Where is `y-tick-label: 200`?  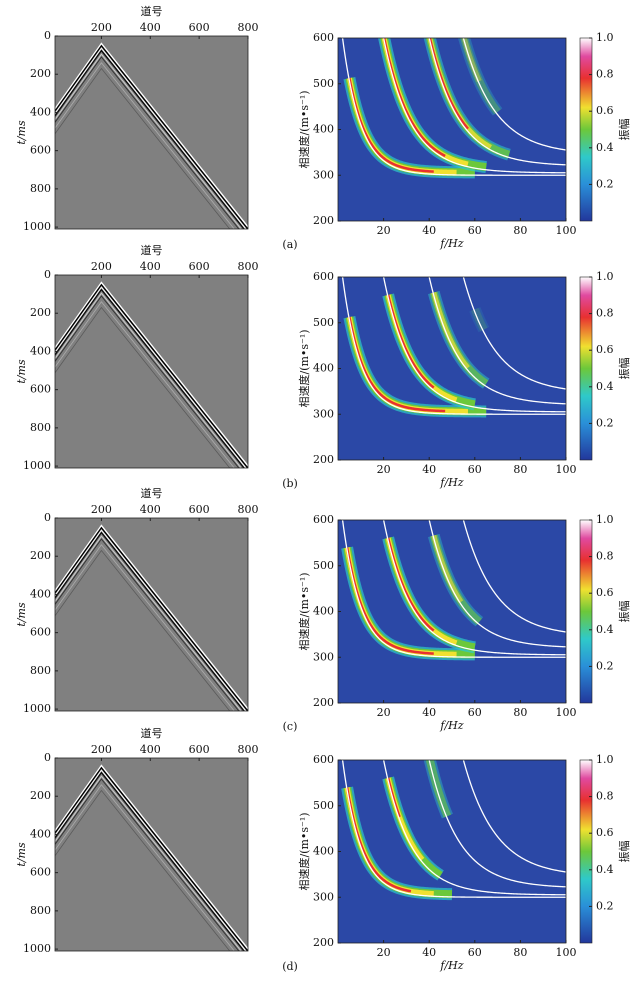 y-tick-label: 200 is located at coordinates (323, 702).